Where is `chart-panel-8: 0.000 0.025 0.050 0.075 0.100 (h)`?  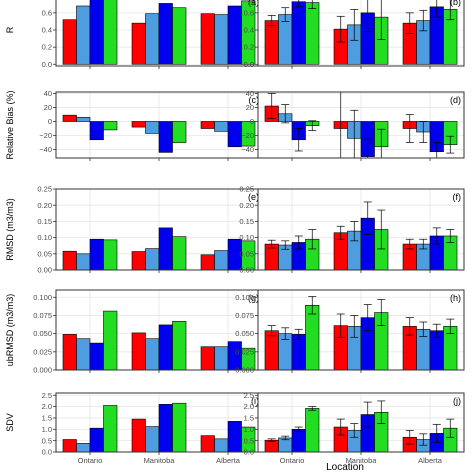
chart-panel-8: 0.000 0.025 0.050 0.075 0.100 (h) is located at coordinates (350, 332).